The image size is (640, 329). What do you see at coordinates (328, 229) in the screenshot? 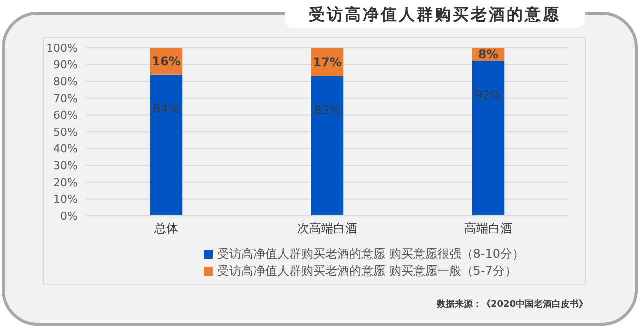
I see `x-tick-label: 次高端白酒` at bounding box center [328, 229].